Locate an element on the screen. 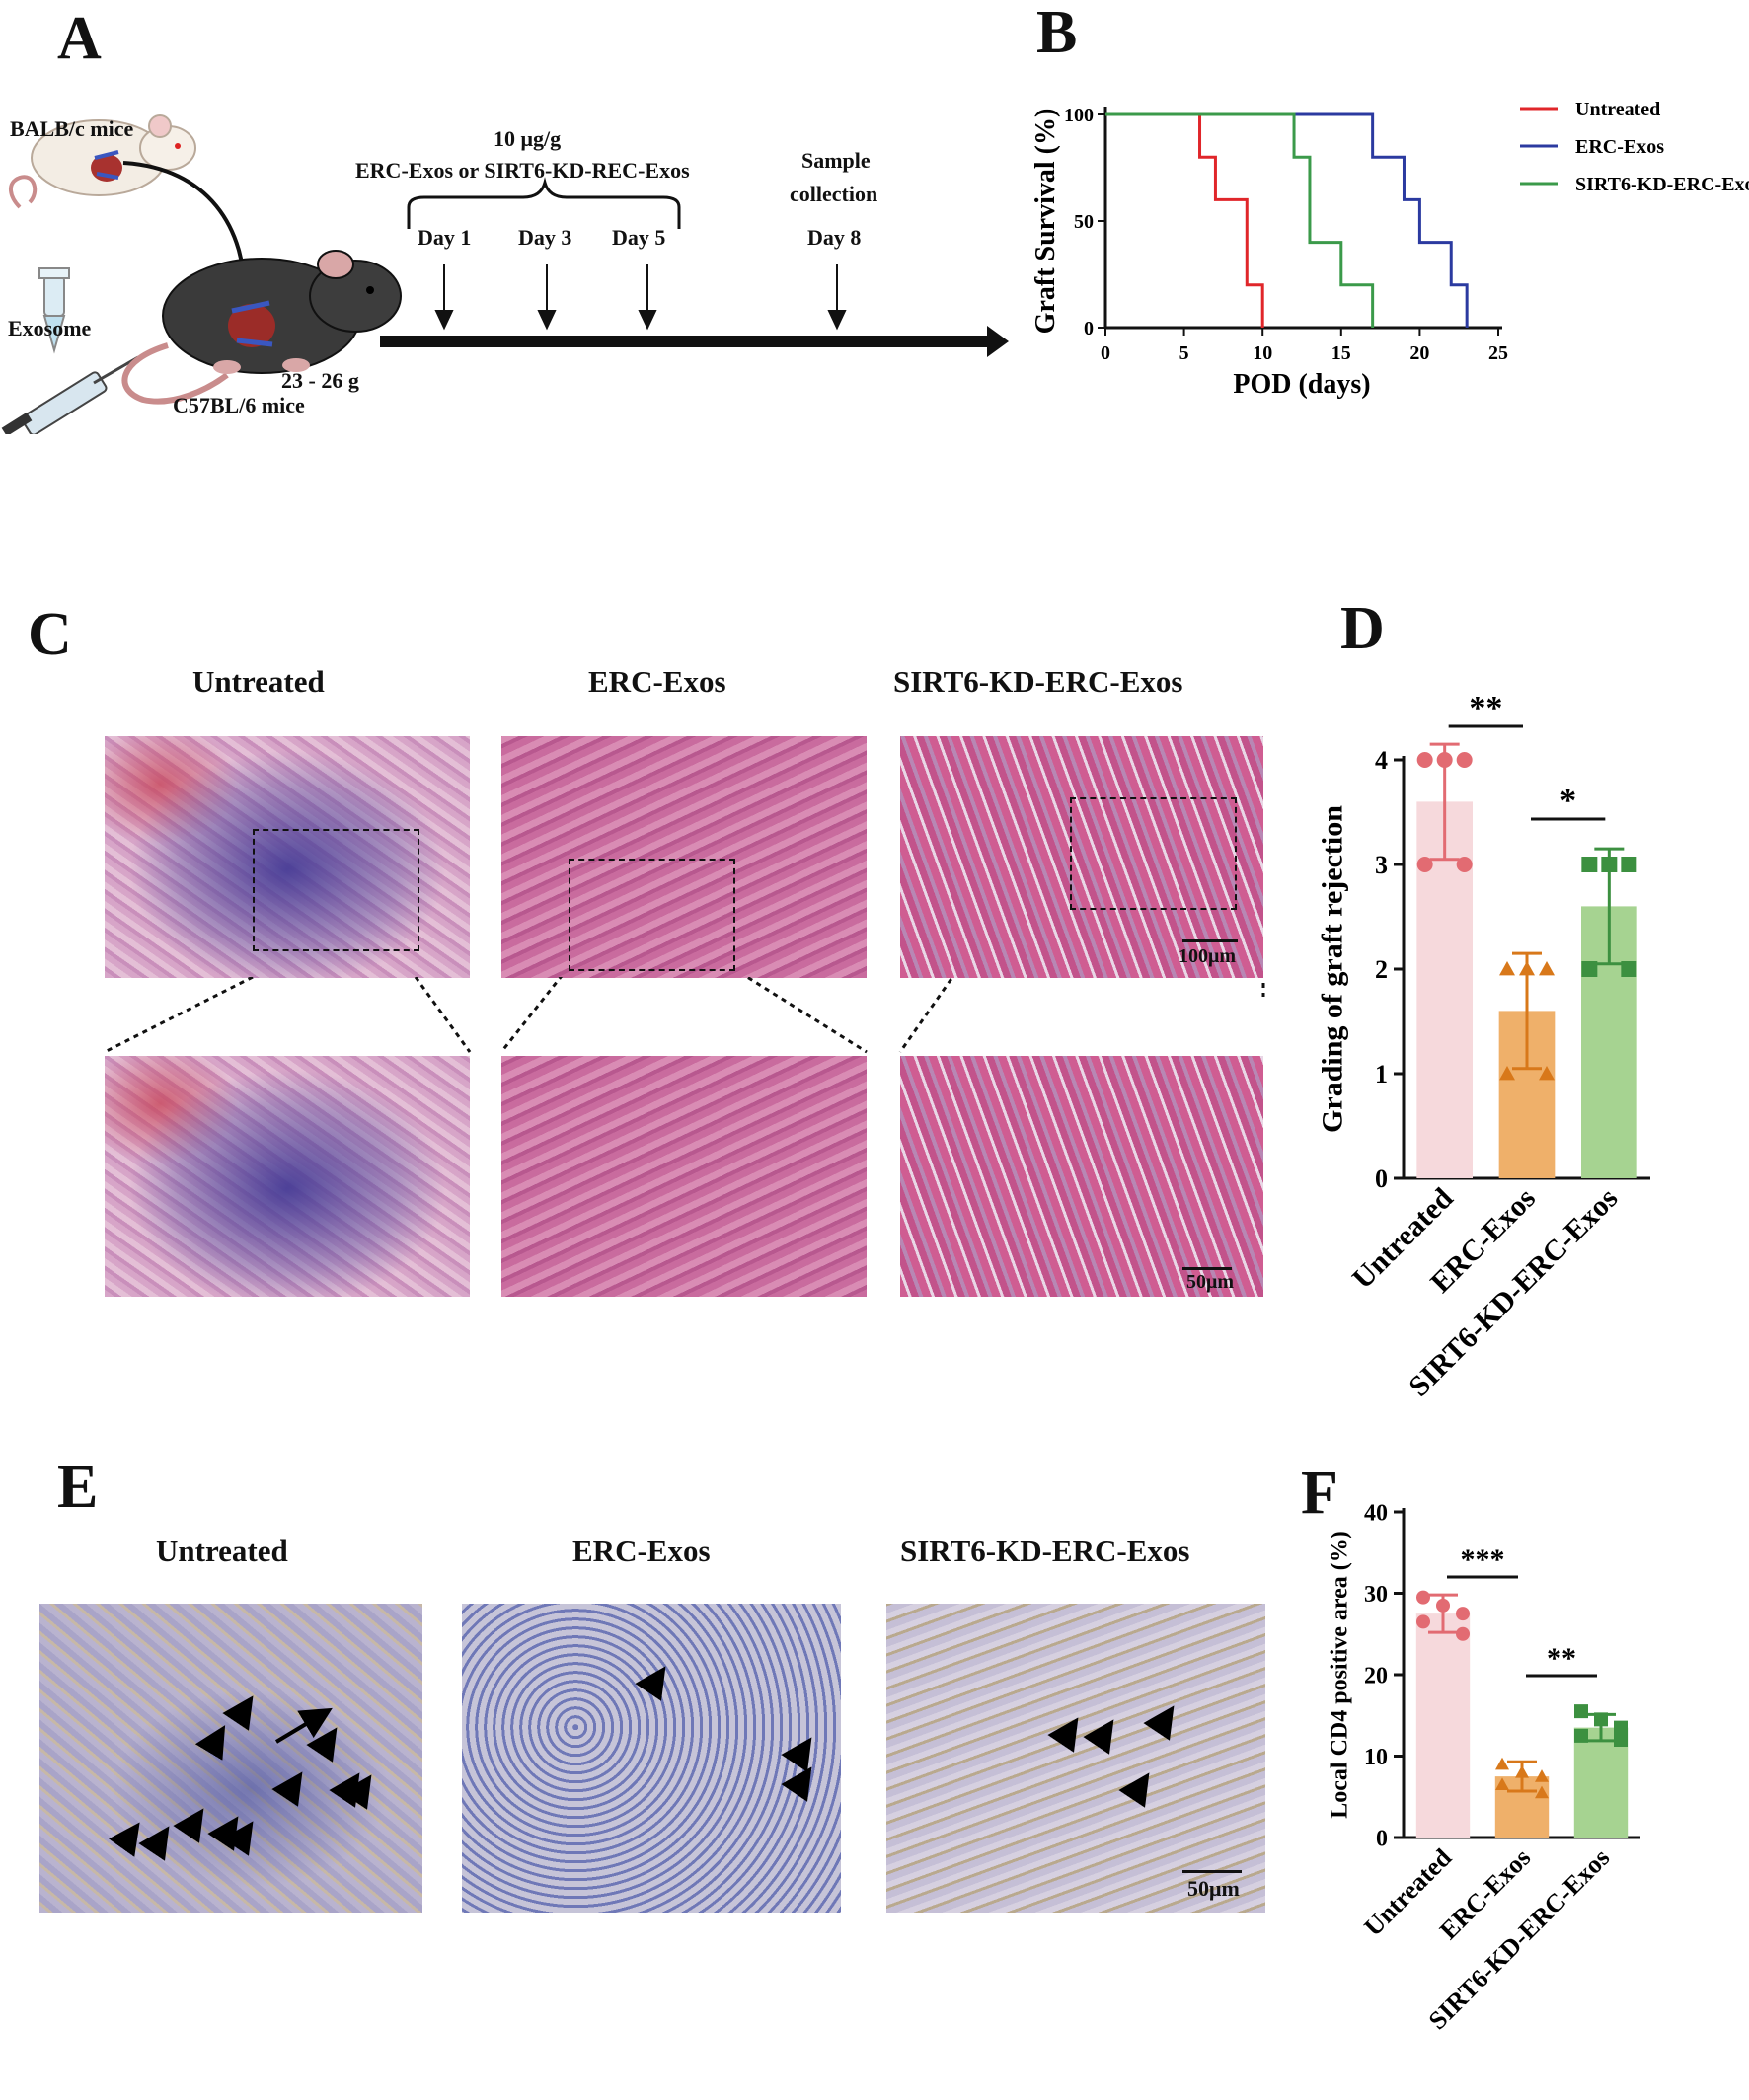 The width and height of the screenshot is (1749, 2100). timeline-bar is located at coordinates (686, 341).